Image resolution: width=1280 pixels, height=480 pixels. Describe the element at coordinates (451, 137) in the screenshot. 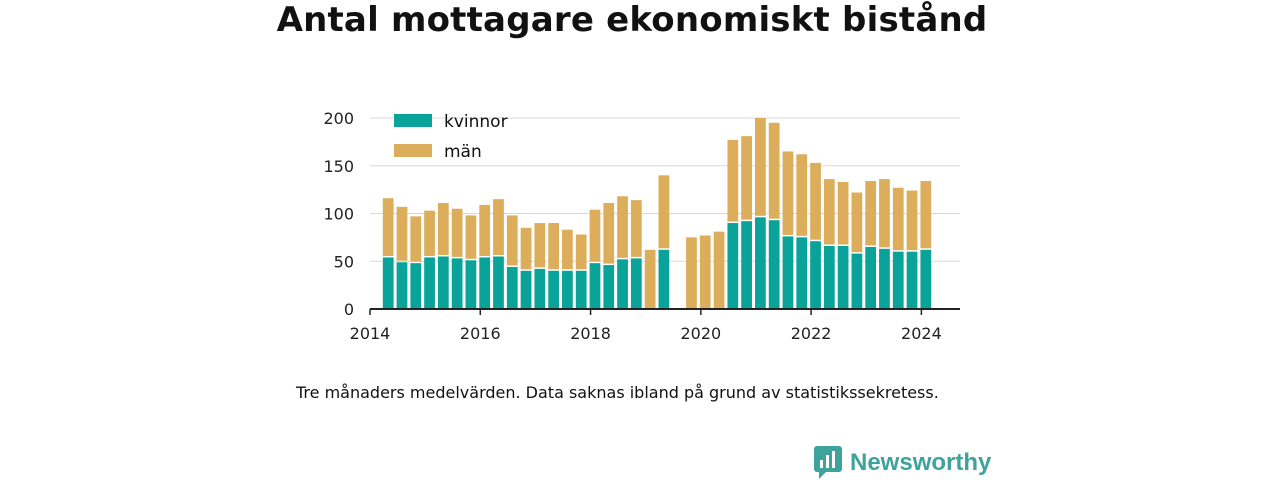

I see `legend: kvinnor män` at that location.